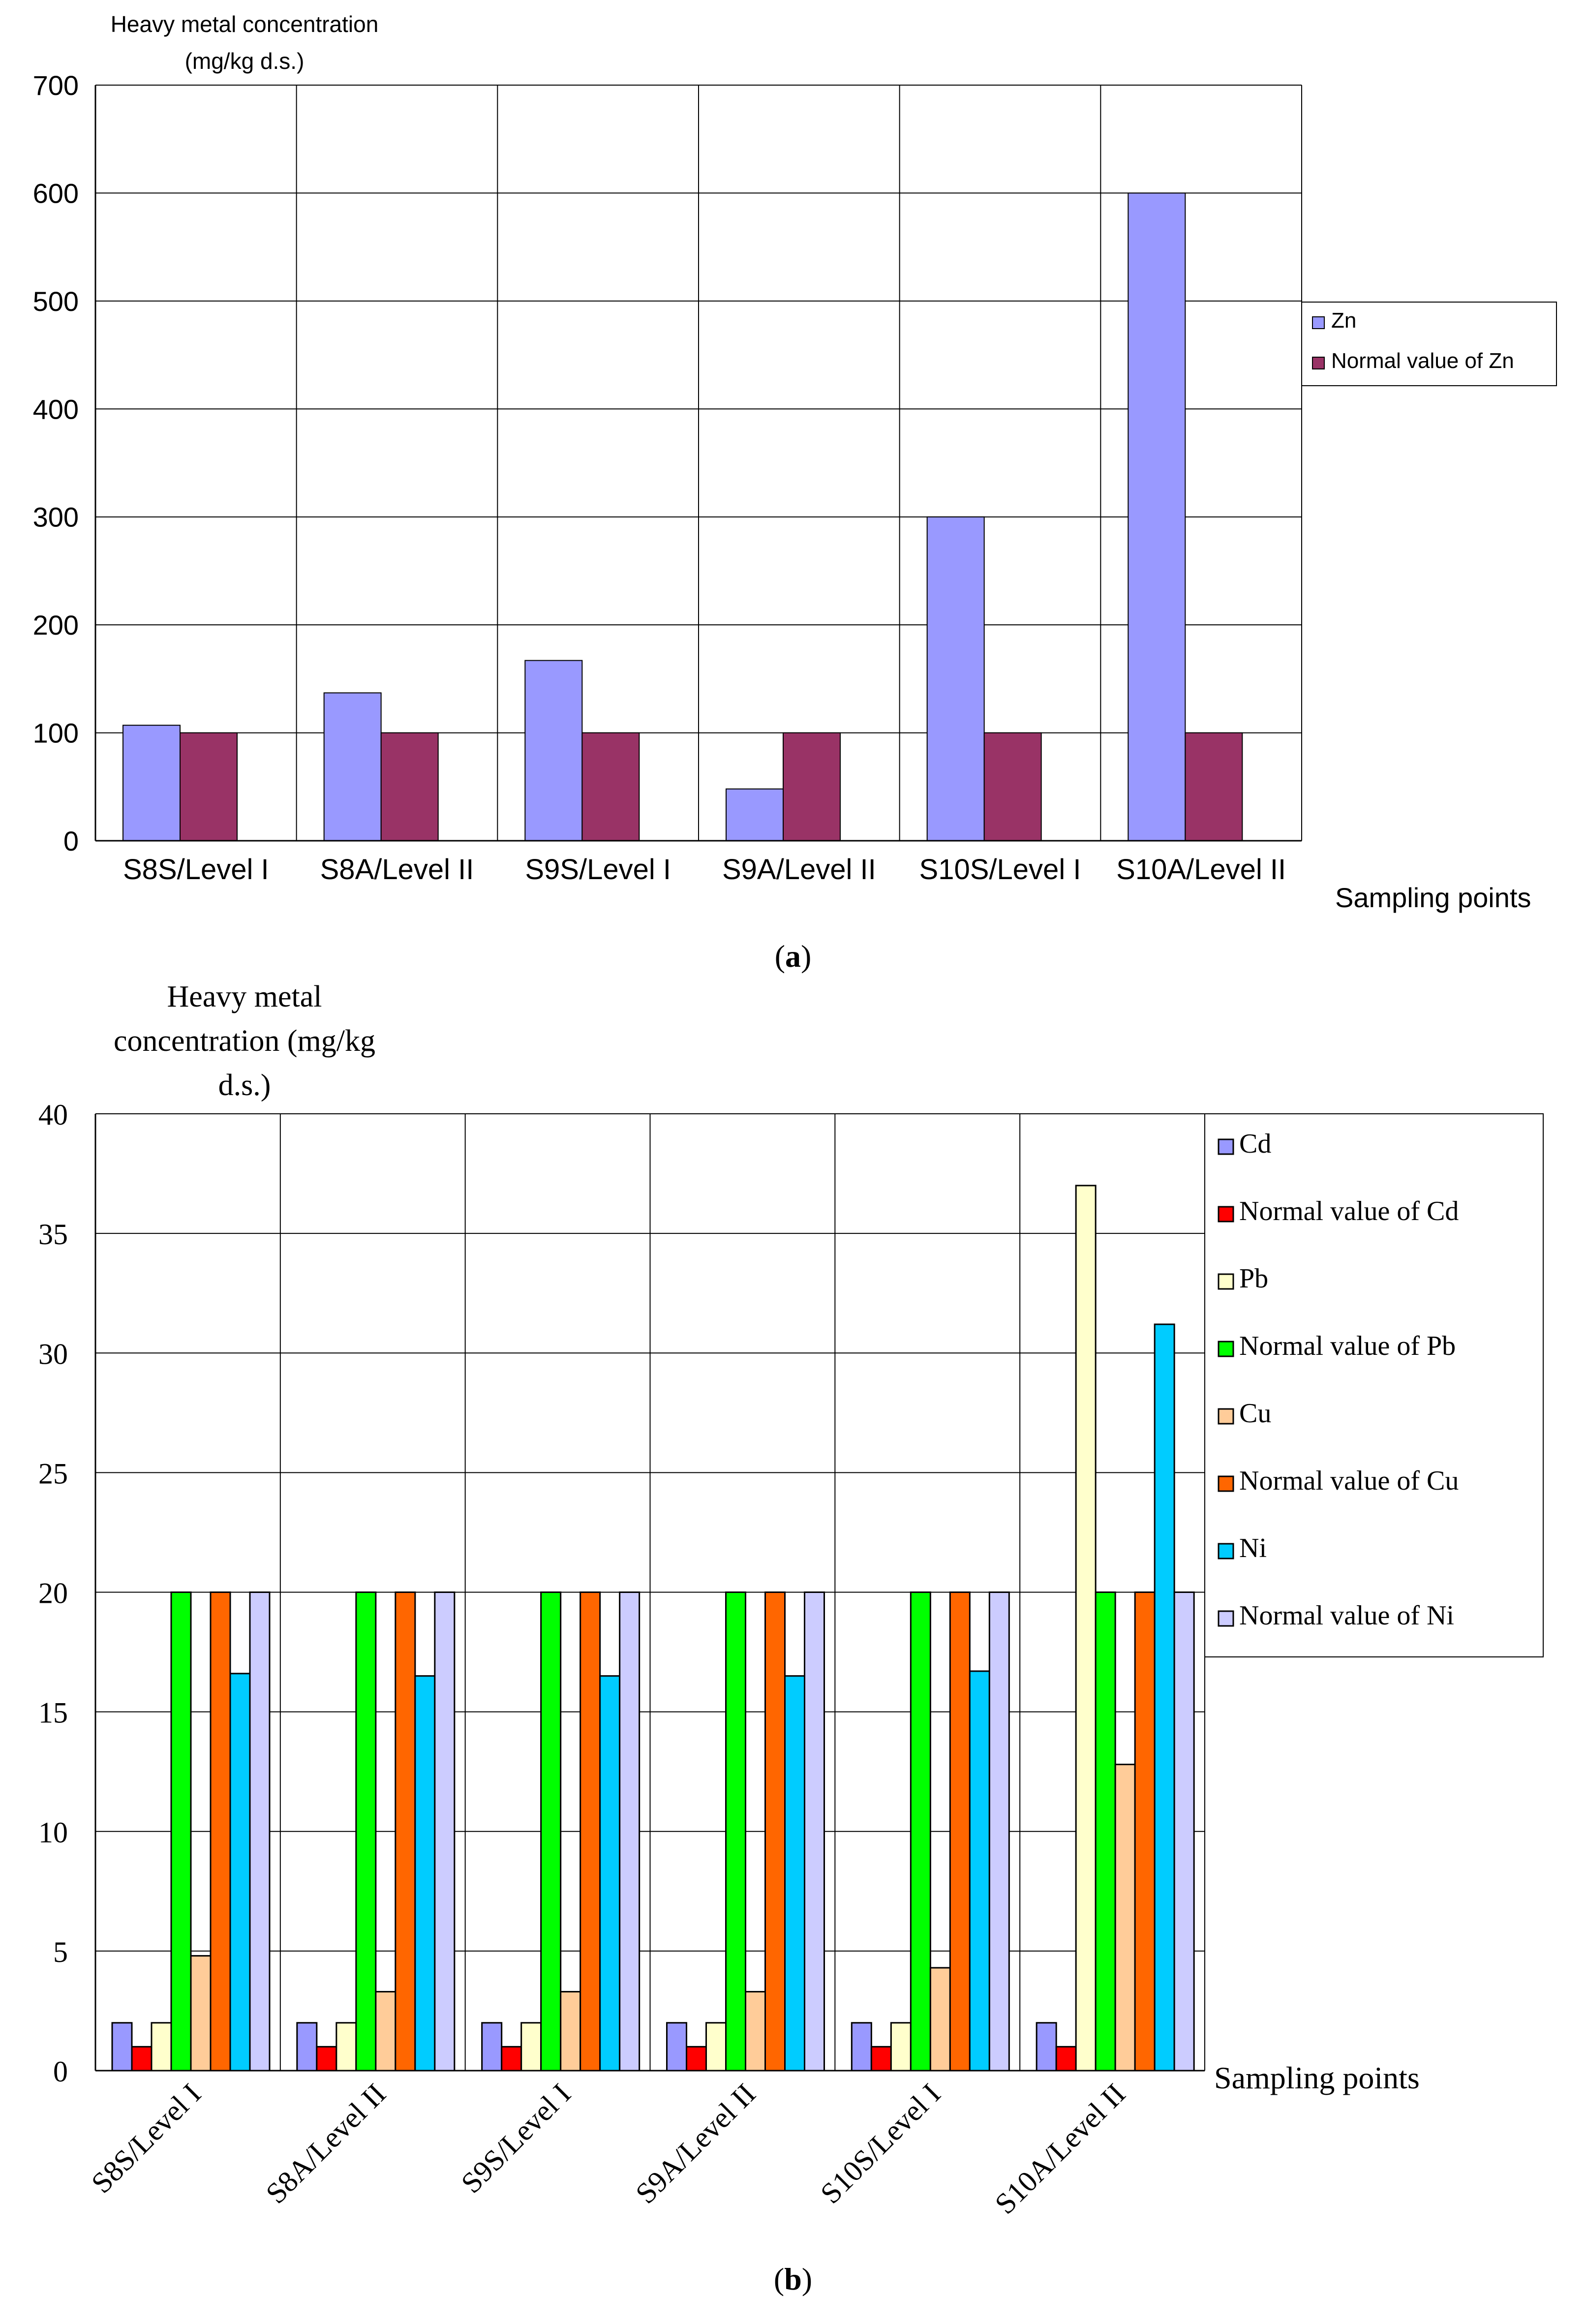 The height and width of the screenshot is (2324, 1586). What do you see at coordinates (1422, 361) in the screenshot?
I see `chart-a-legend-label: Normal value of Zn` at bounding box center [1422, 361].